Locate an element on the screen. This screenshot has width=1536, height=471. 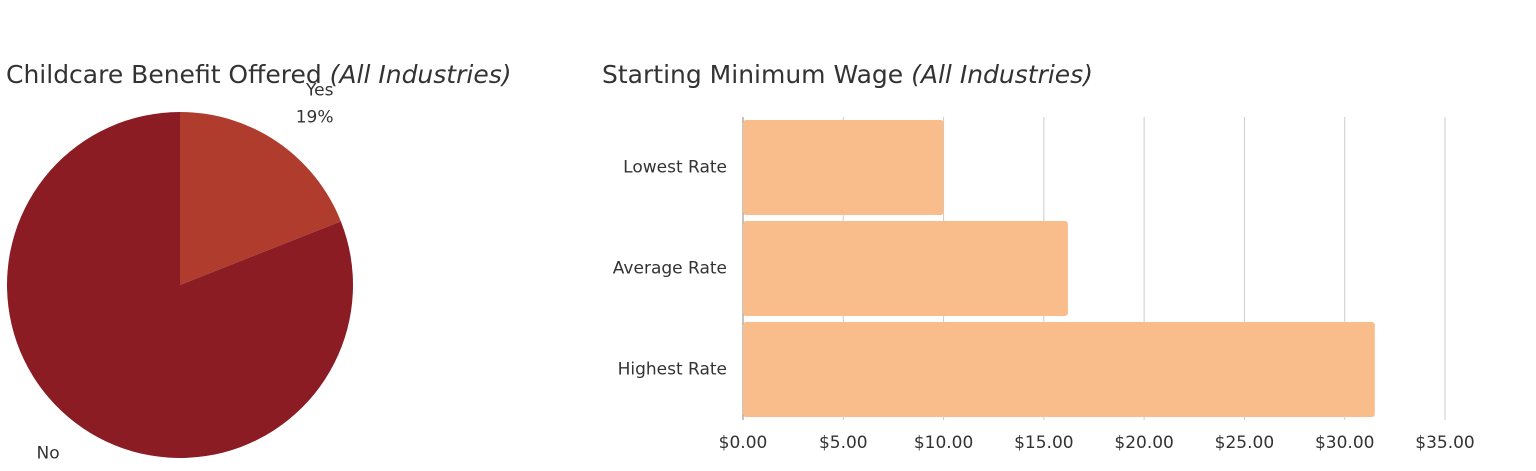
x-tick-label: $15.00 is located at coordinates (1043, 443).